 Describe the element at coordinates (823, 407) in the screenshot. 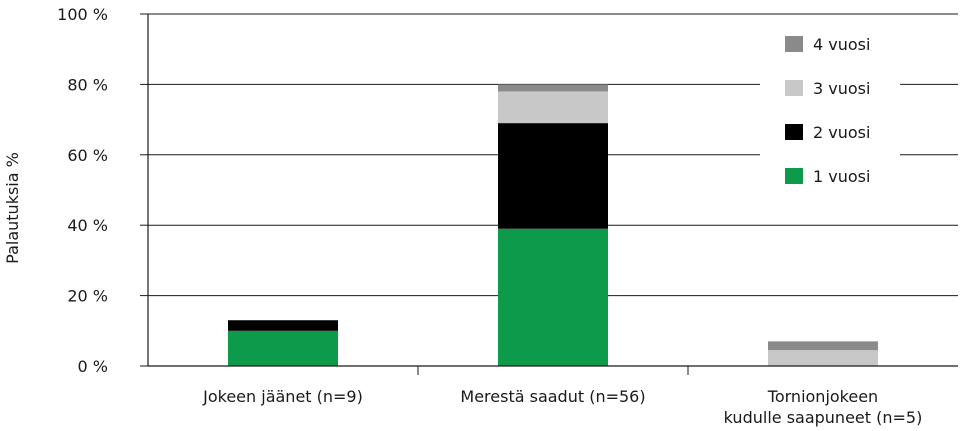

I see `x-category-label: Tornionjokeen kudulle saapuneet (n=5)` at that location.